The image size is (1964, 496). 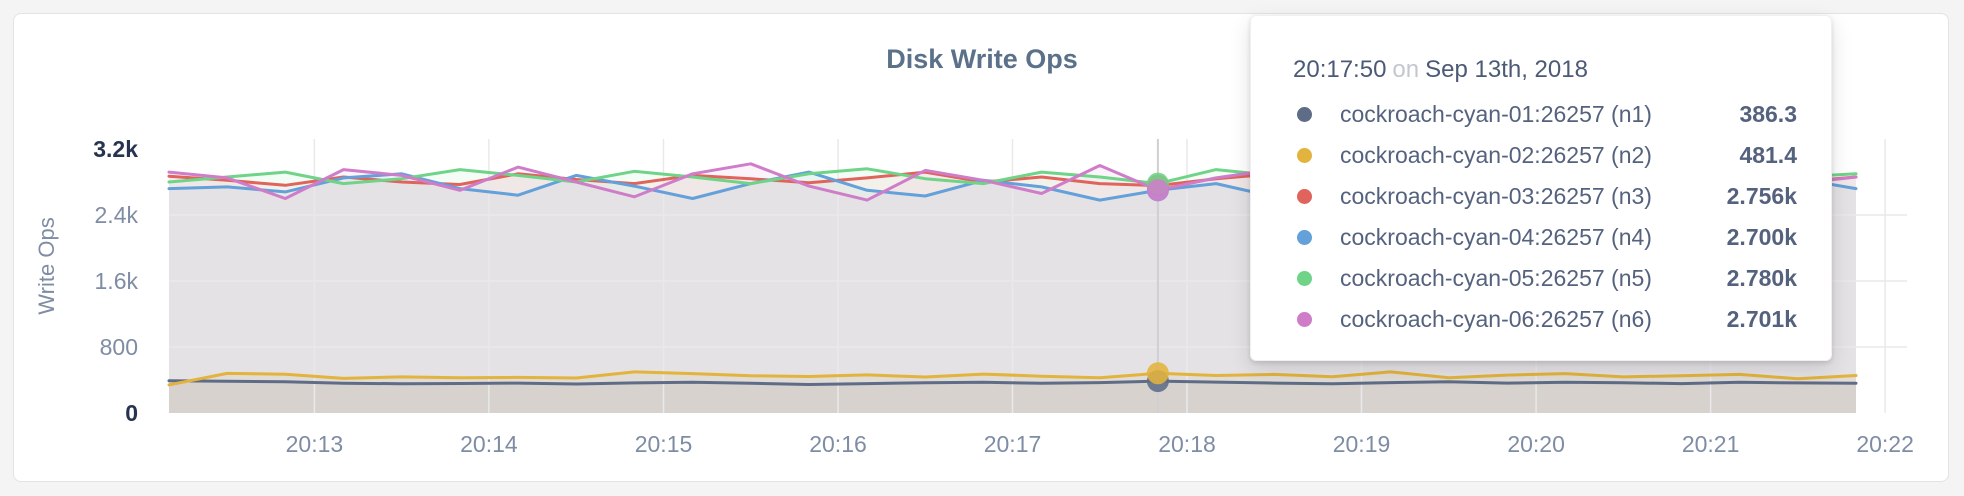 I want to click on y-axis-tick-label: 2.4k, so click(x=117, y=215).